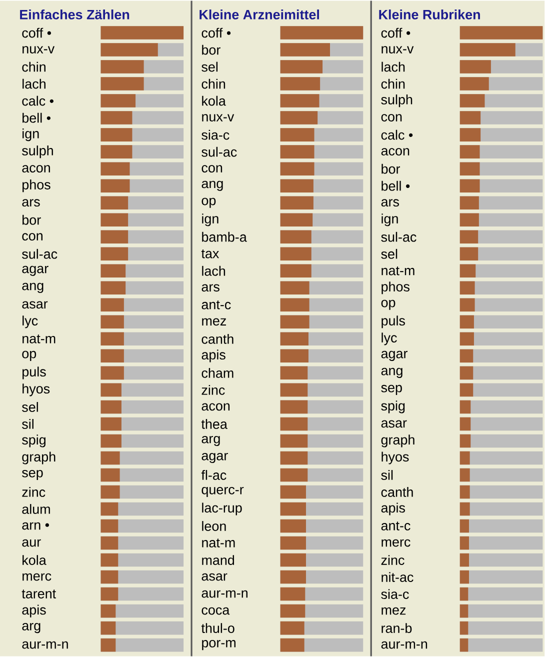 The height and width of the screenshot is (657, 545). Describe the element at coordinates (212, 169) in the screenshot. I see `y-tick-label: con` at that location.